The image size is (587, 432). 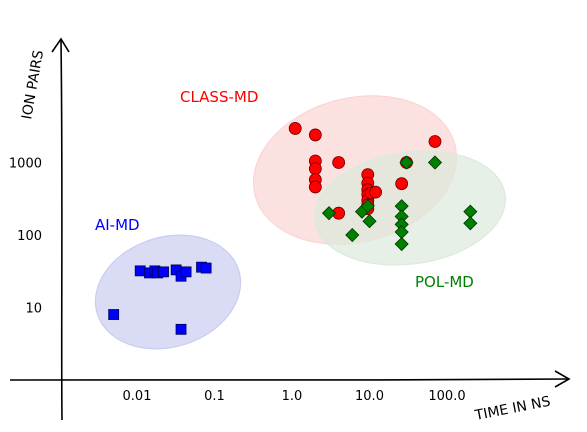 What do you see at coordinates (168, 292) in the screenshot?
I see `cluster-ellipse-ai-md` at bounding box center [168, 292].